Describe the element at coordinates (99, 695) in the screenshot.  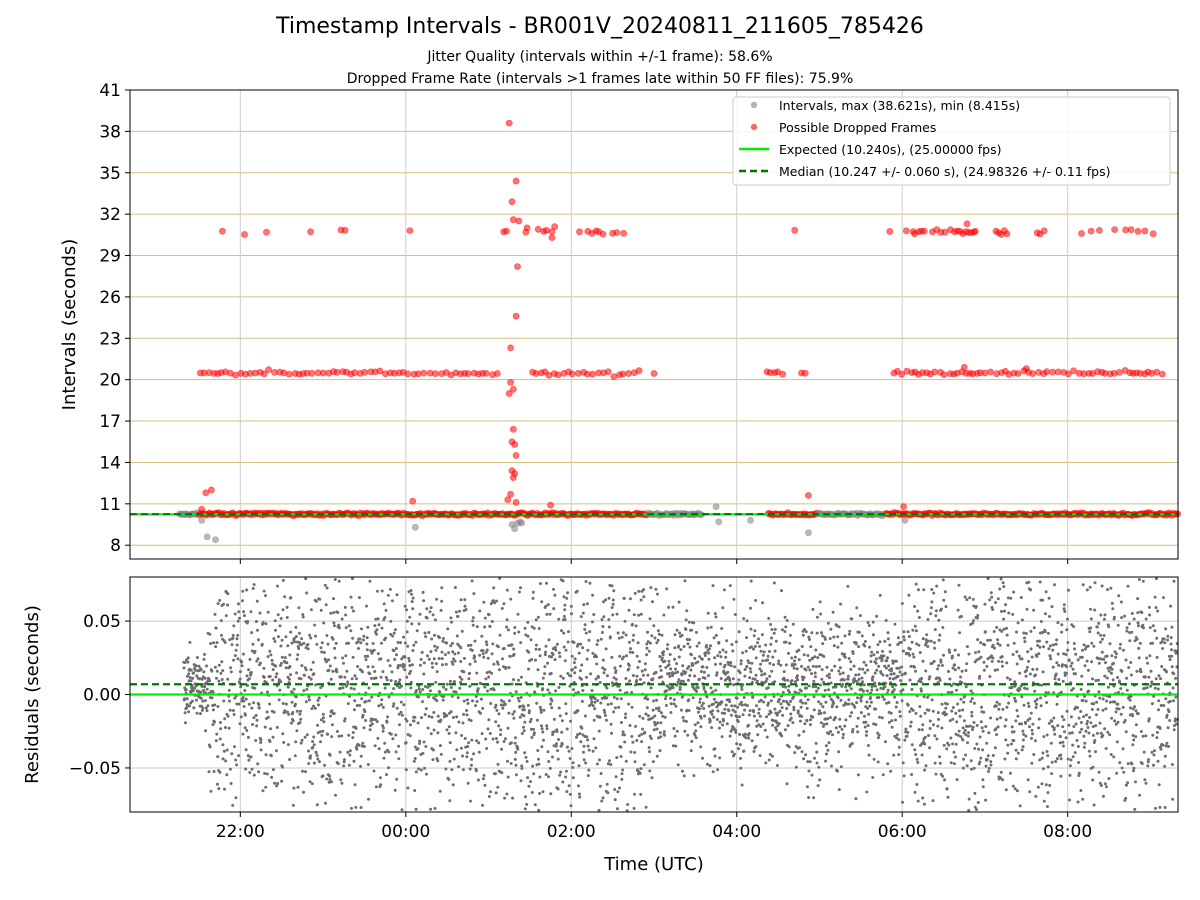
I see `residuals-y-ticks: −0.050.000.05` at that location.